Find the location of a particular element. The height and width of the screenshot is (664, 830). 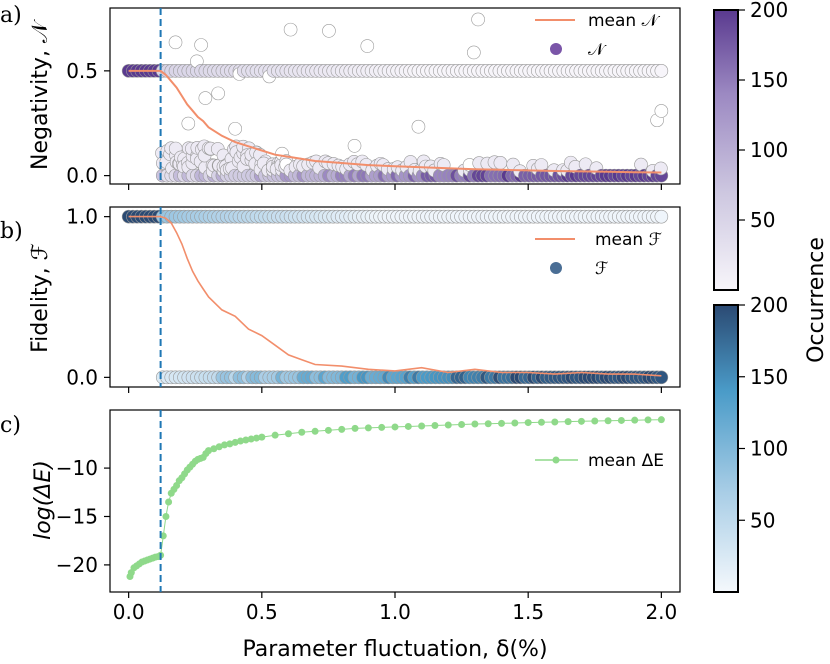

legend-mean-delta-e-marker is located at coordinates (556, 460).